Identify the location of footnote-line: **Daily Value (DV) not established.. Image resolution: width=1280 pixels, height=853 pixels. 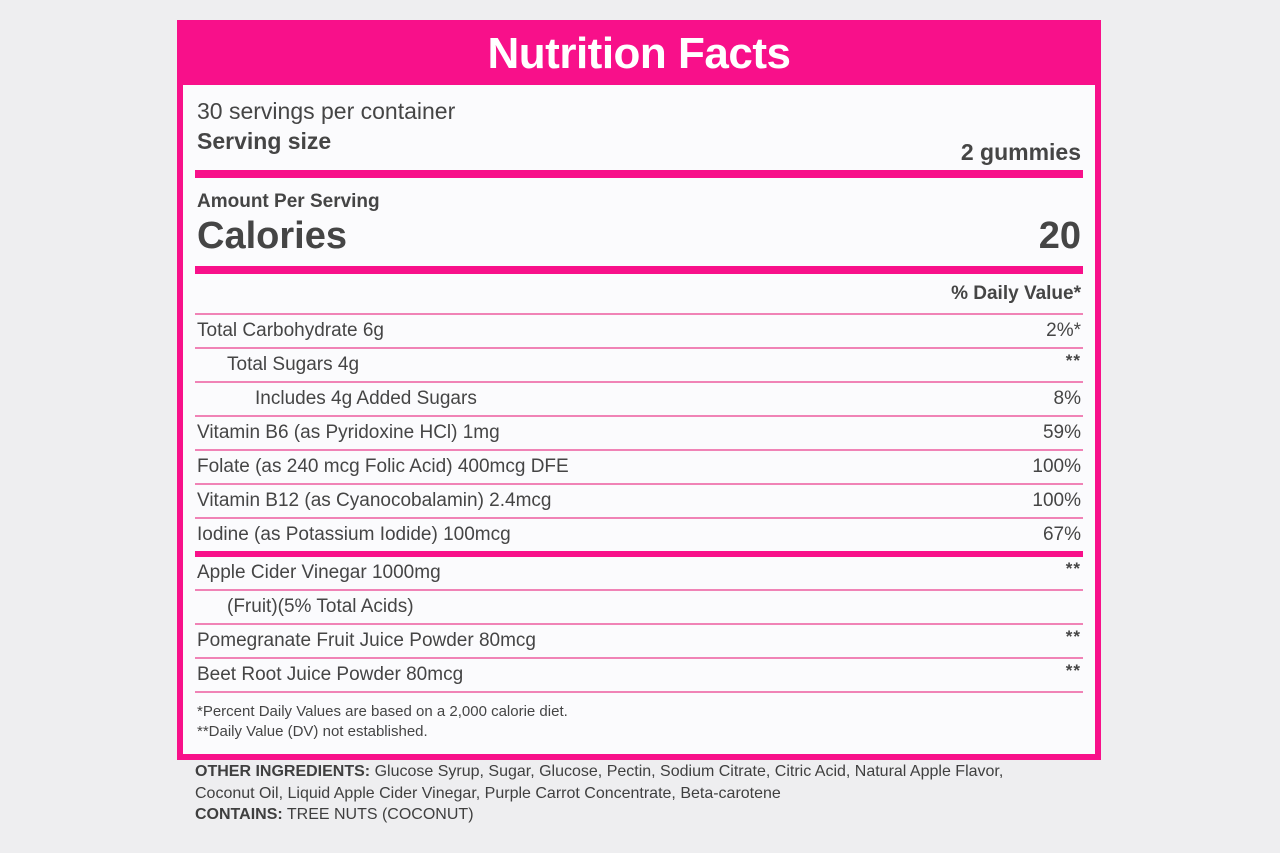
(312, 731).